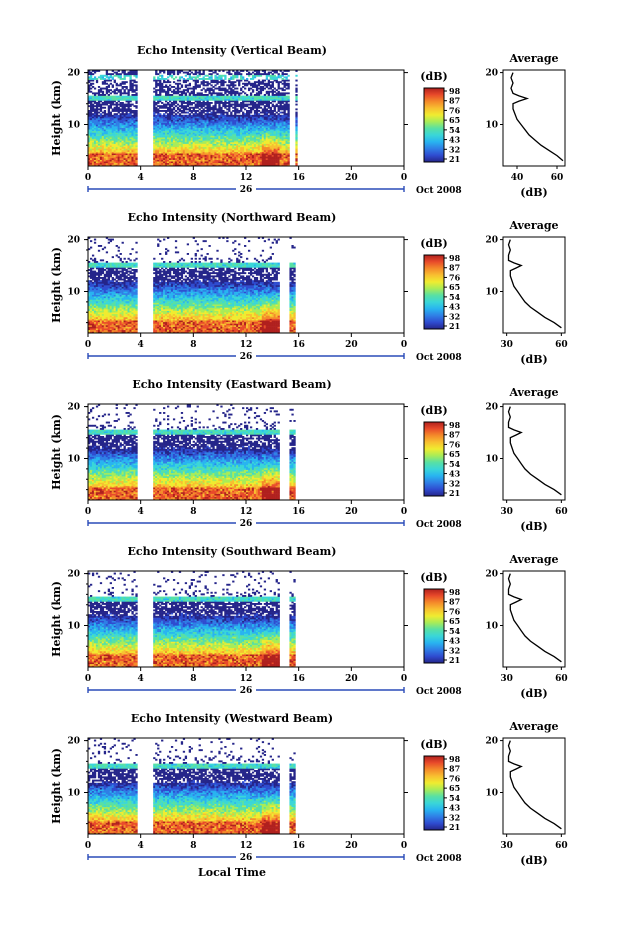 Image resolution: width=619 pixels, height=929 pixels. Describe the element at coordinates (506, 846) in the screenshot. I see `profile-x-tick-label: 30` at that location.